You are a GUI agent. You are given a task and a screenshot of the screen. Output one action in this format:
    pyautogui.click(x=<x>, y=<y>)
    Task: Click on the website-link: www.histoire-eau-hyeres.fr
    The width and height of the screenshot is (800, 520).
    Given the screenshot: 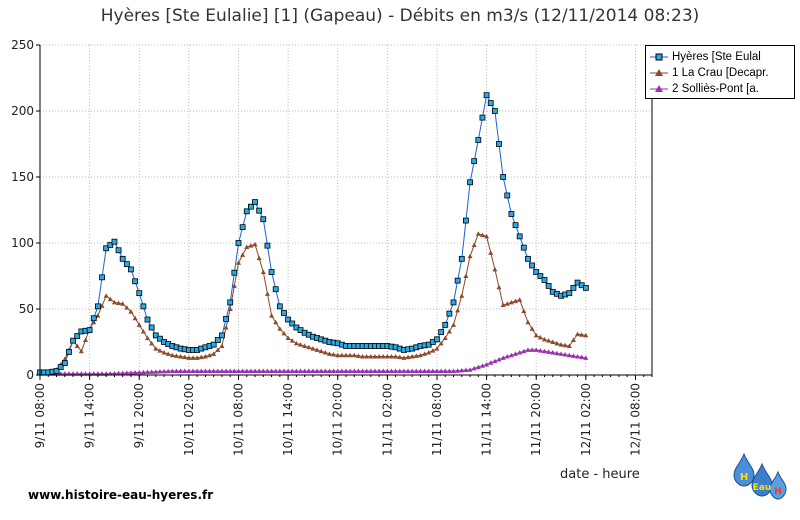 What is the action you would take?
    pyautogui.click(x=121, y=495)
    